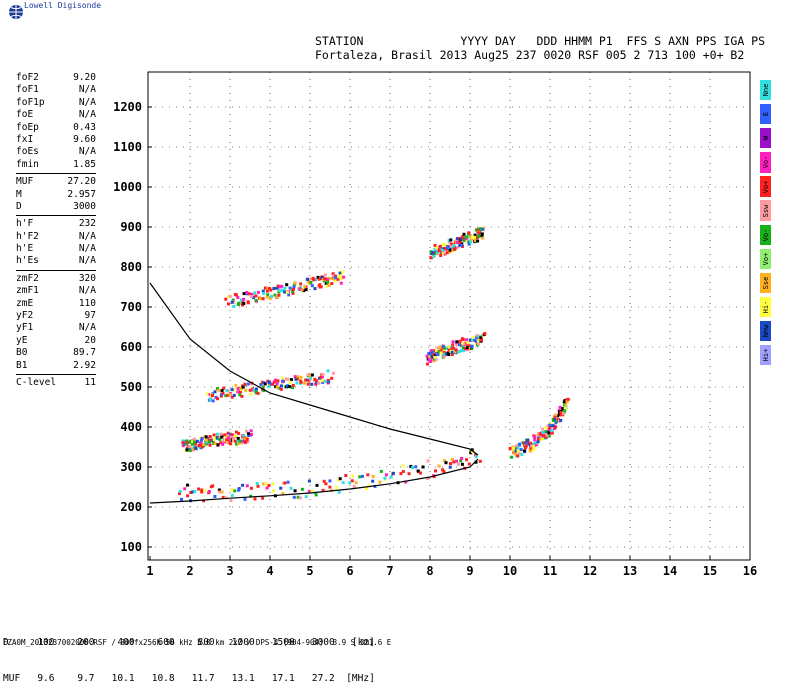  Describe the element at coordinates (84, 139) in the screenshot. I see `param-value: 9.60` at that location.